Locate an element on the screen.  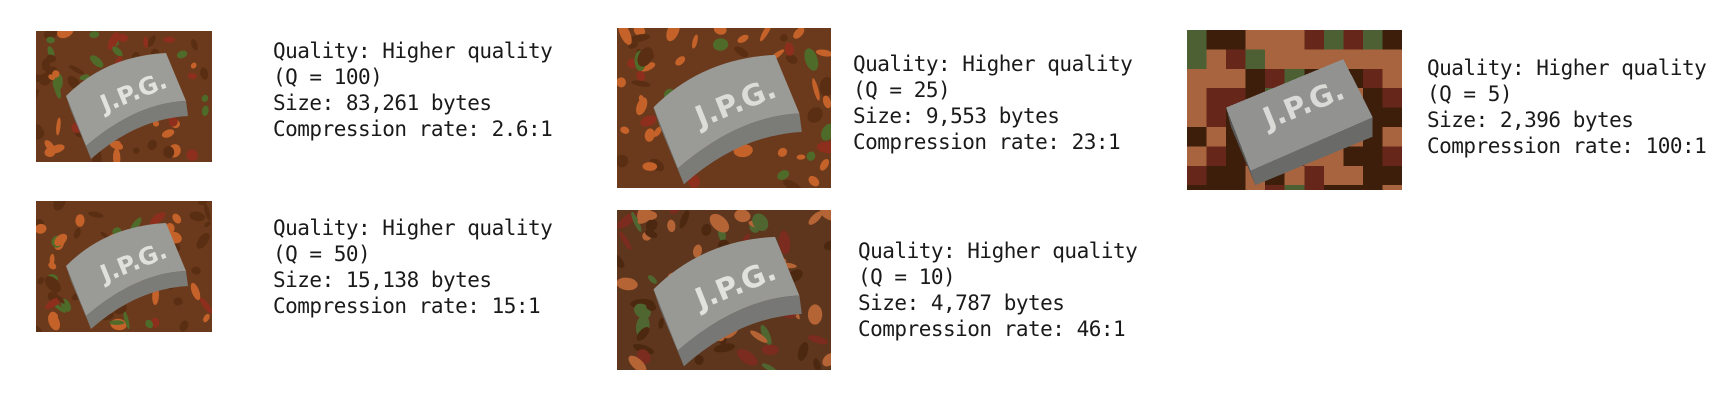
gravestone-photo-q5: J.P.G. is located at coordinates (1294, 110).